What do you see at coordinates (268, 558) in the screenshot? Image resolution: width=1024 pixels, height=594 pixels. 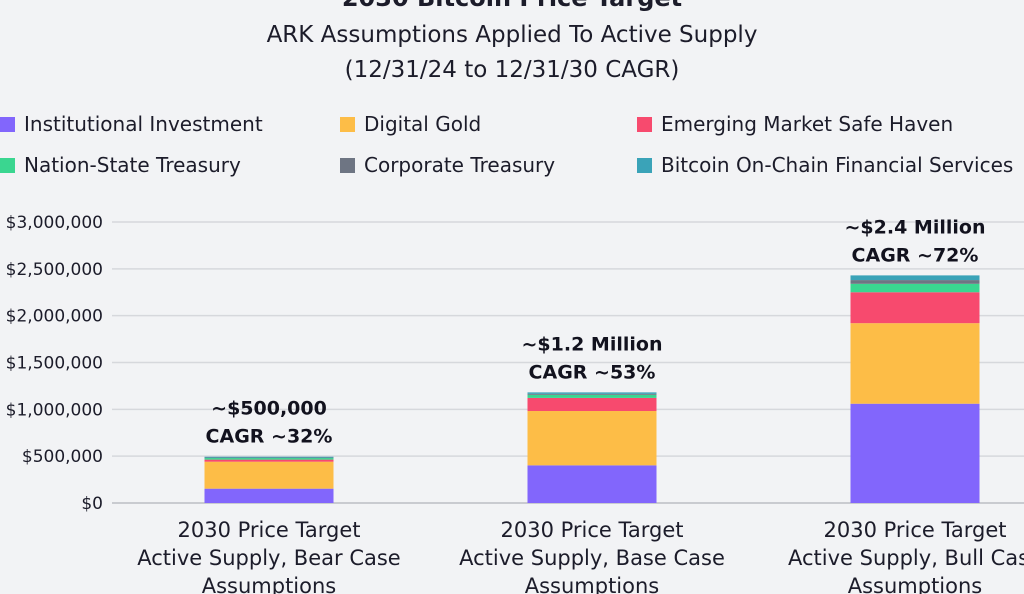 I see `x-tick-label: Active Supply, Bear Case` at bounding box center [268, 558].